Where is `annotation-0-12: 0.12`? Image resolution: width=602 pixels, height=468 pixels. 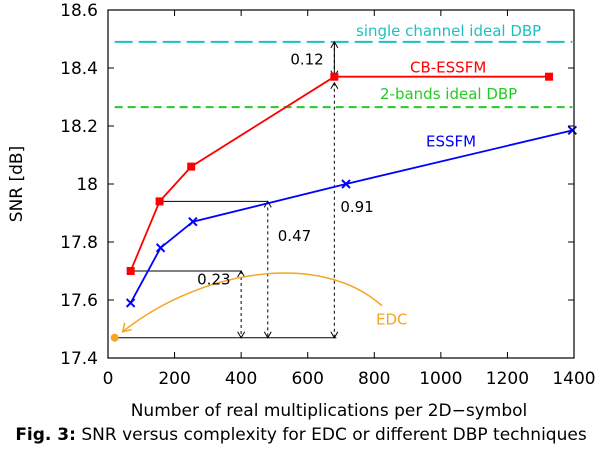
annotation-0-12: 0.12 is located at coordinates (306, 59).